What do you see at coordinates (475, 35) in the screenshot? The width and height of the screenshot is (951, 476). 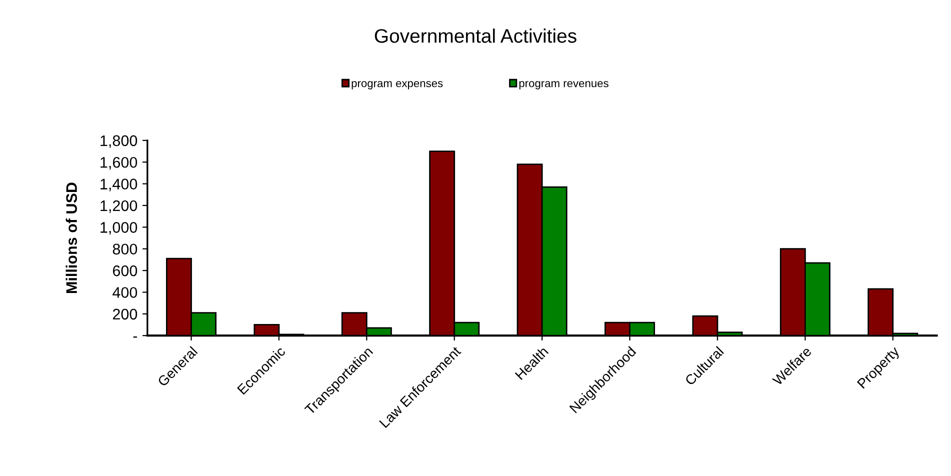 I see `chart-title: Governmental Activities` at bounding box center [475, 35].